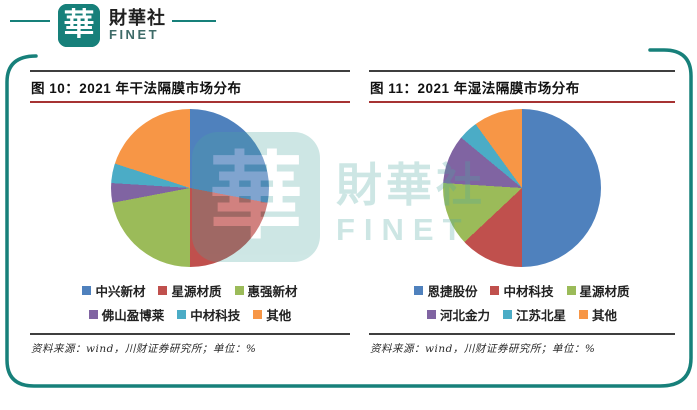 The width and height of the screenshot is (697, 410). I want to click on figure-title: 图 11：2021 年湿法隔膜市场分布, so click(475, 88).